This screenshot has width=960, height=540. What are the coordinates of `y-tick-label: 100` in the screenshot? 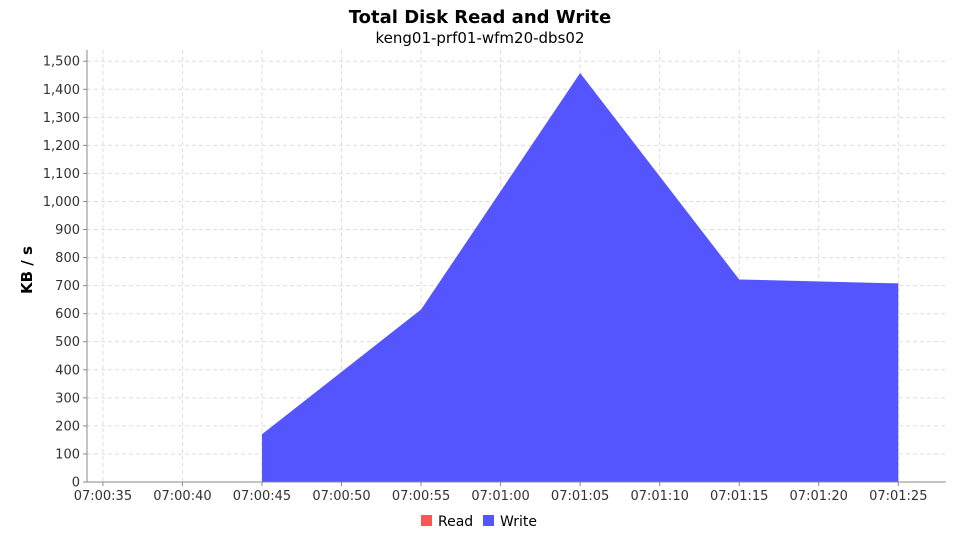 It's located at (67, 454).